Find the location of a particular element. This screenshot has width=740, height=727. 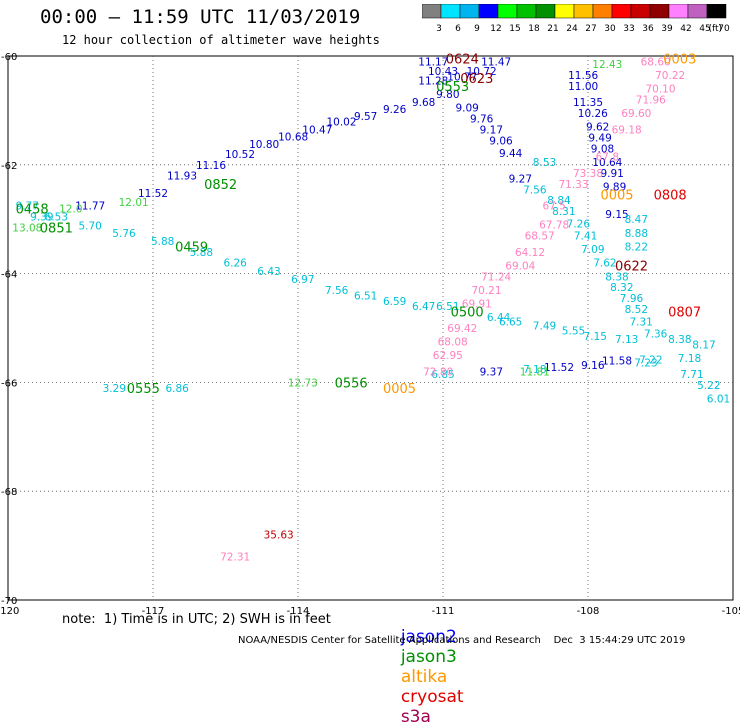

scale-tick-label: 24 is located at coordinates (572, 29).